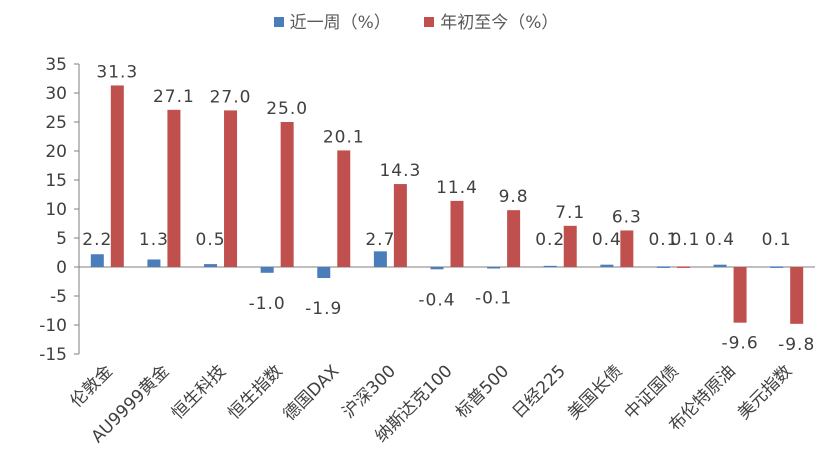 The height and width of the screenshot is (474, 832). Describe the element at coordinates (61, 268) in the screenshot. I see `y-tick-label: 0` at that location.